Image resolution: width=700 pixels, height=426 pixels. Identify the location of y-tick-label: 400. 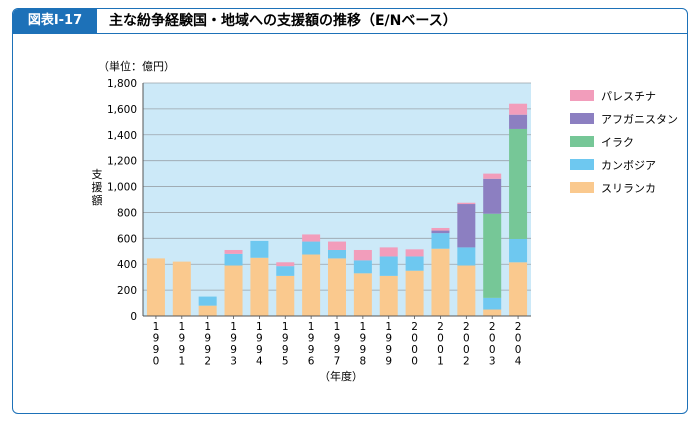
(127, 265).